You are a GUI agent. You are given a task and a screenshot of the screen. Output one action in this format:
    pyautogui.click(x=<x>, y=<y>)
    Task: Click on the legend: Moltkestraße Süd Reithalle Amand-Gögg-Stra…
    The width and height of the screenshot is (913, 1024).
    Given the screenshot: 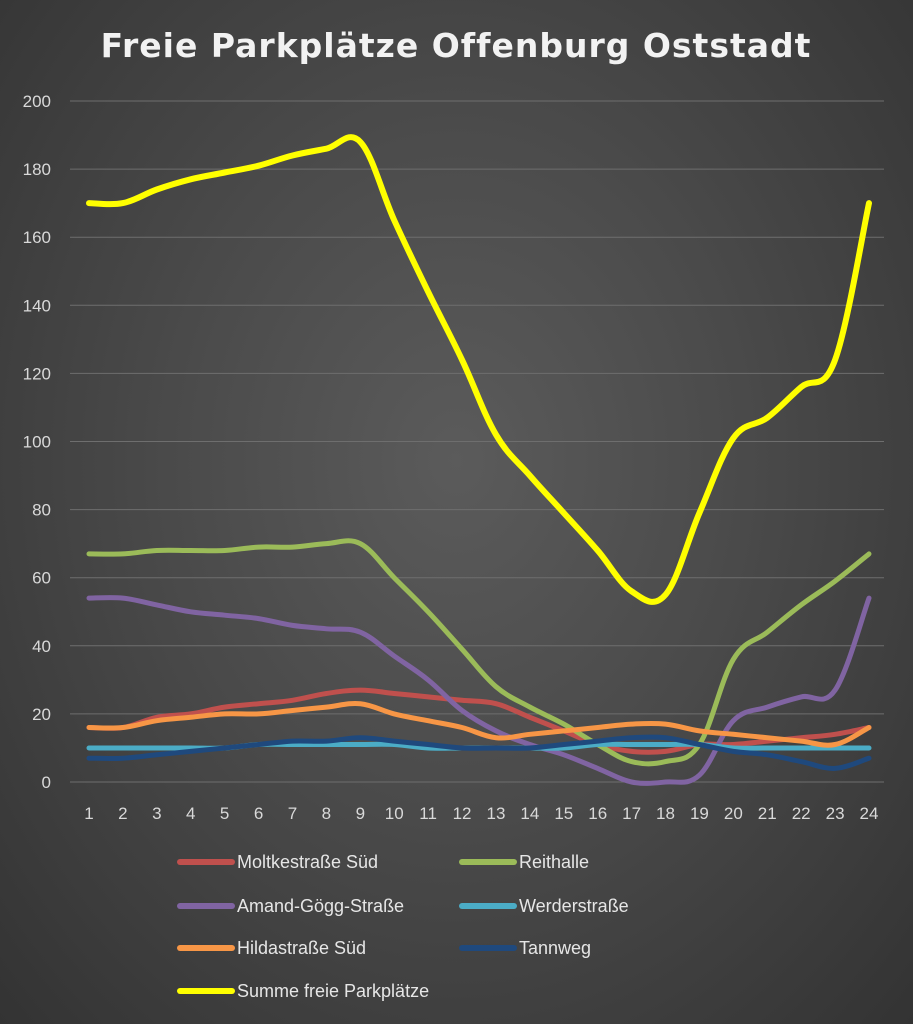 What is the action you would take?
    pyautogui.click(x=403, y=926)
    